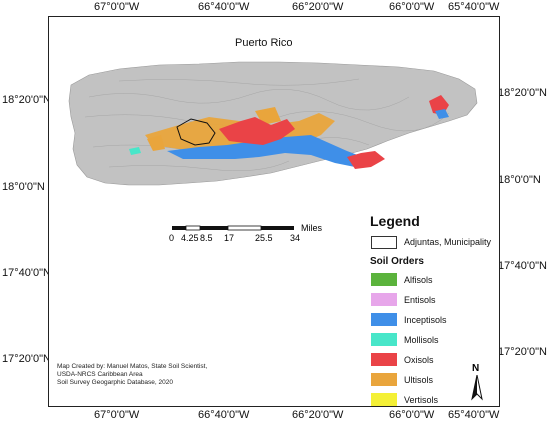  I want to click on lon-tick-bottom: 66°20'0"W, so click(318, 415).